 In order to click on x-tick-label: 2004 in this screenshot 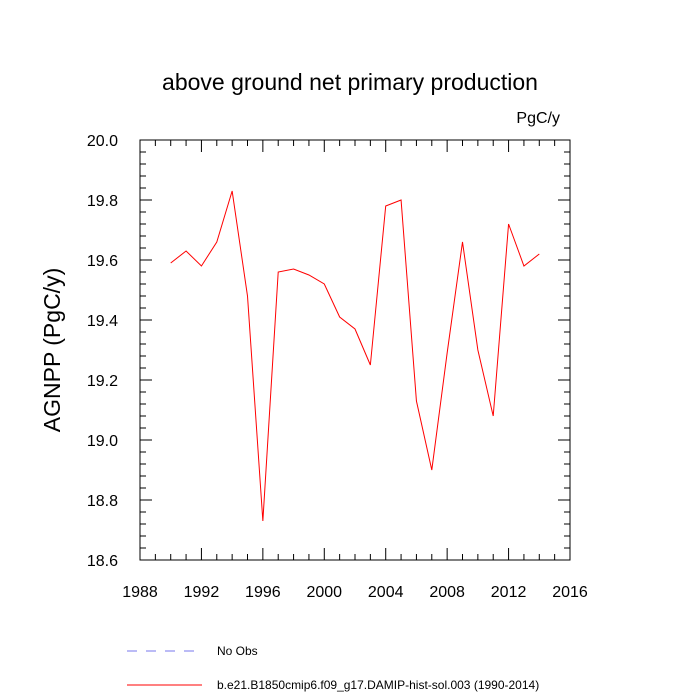, I will do `click(386, 592)`.